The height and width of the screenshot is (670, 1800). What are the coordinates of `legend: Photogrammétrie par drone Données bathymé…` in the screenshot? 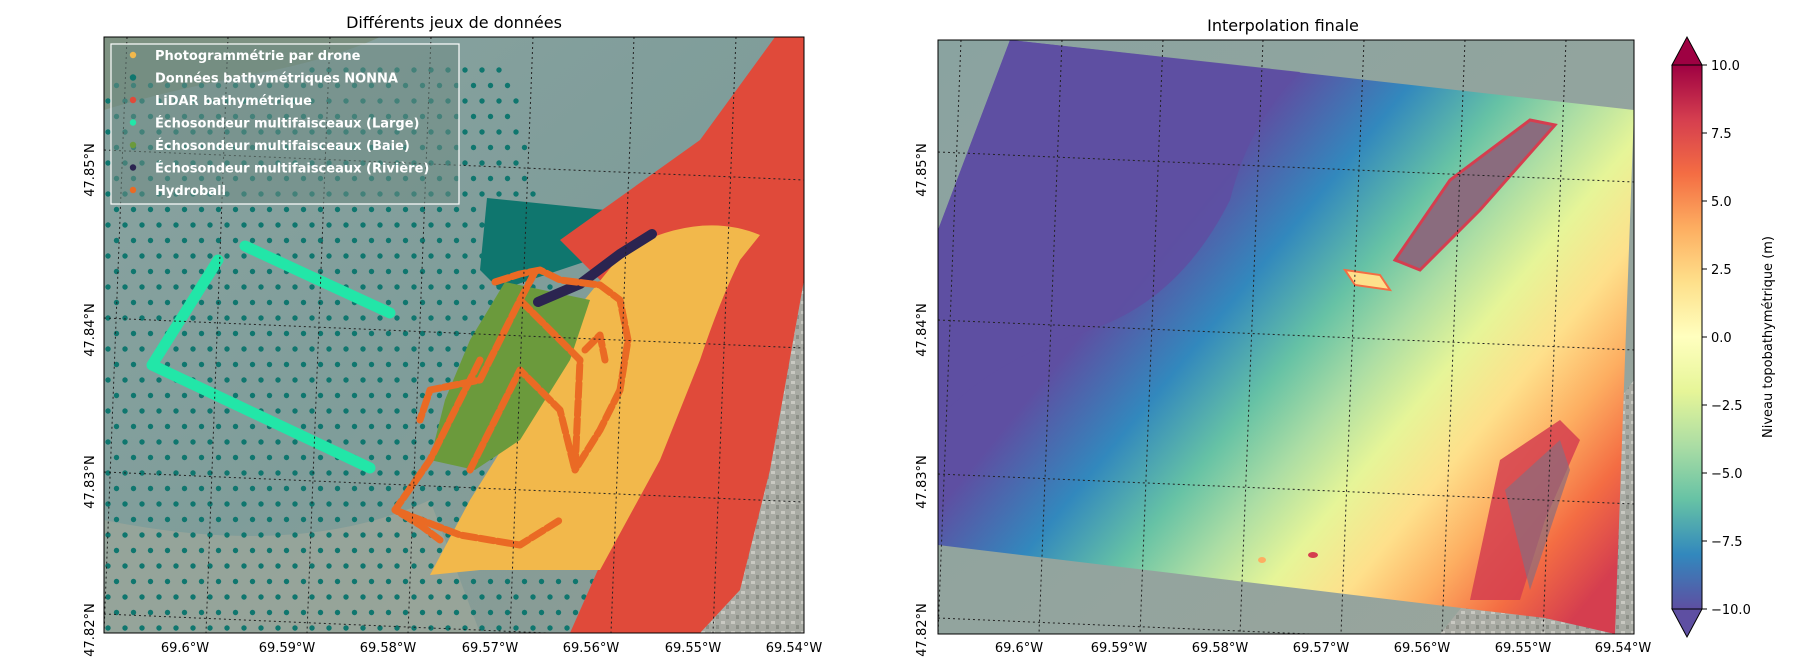 It's located at (285, 124).